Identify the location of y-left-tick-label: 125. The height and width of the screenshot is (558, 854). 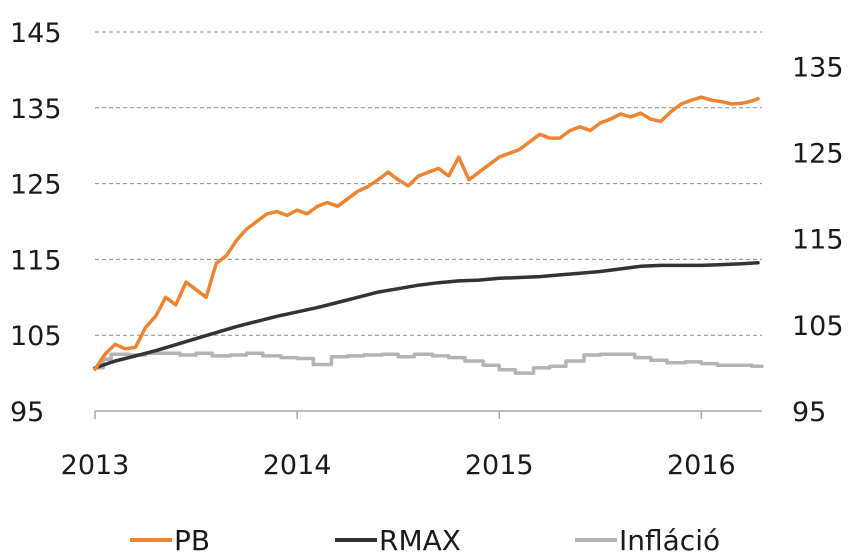
(36, 185).